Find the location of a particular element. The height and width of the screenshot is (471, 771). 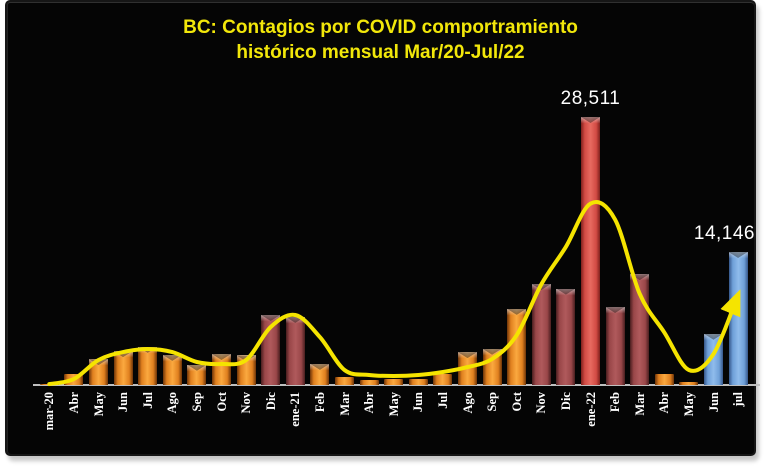

bar-25-Abr is located at coordinates (664, 379).